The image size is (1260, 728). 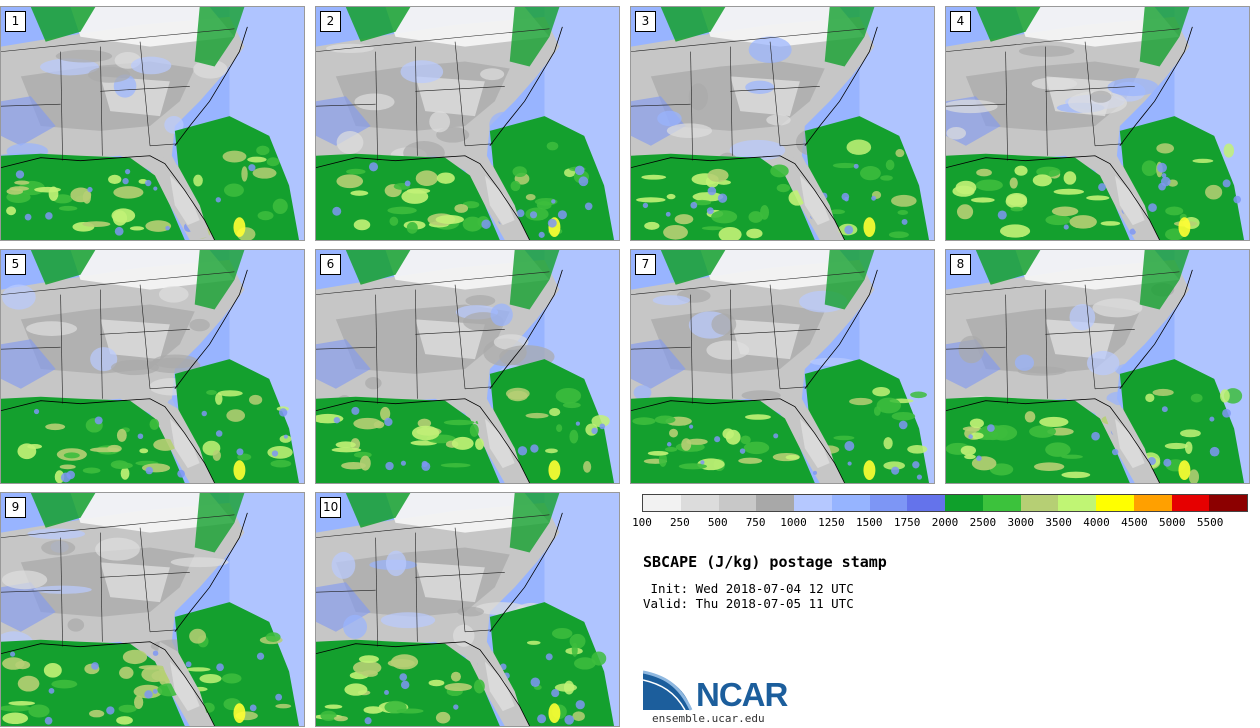 What do you see at coordinates (15, 264) in the screenshot?
I see `member-number-label: 5` at bounding box center [15, 264].